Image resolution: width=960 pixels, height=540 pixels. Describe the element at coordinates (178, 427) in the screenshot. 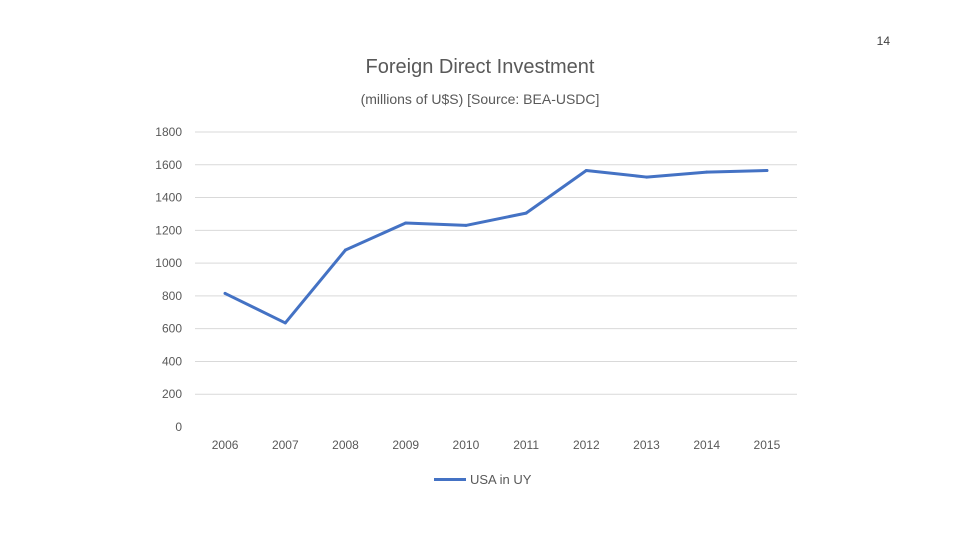

I see `y-tick-label: 0` at that location.